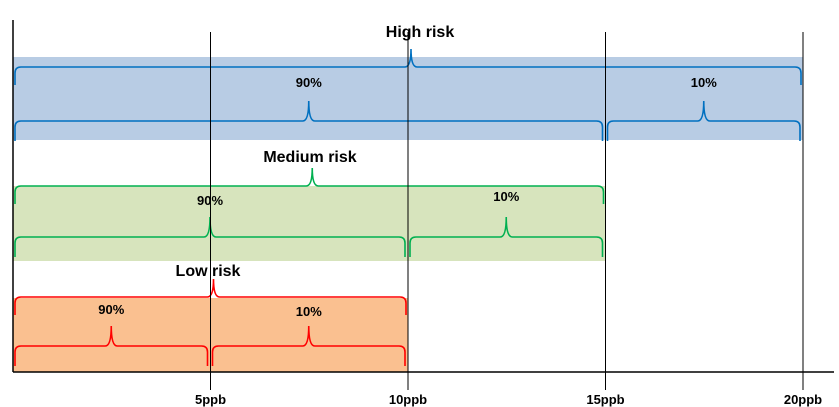  Describe the element at coordinates (506, 196) in the screenshot. I see `segment-label-medium-1: 10%` at that location.